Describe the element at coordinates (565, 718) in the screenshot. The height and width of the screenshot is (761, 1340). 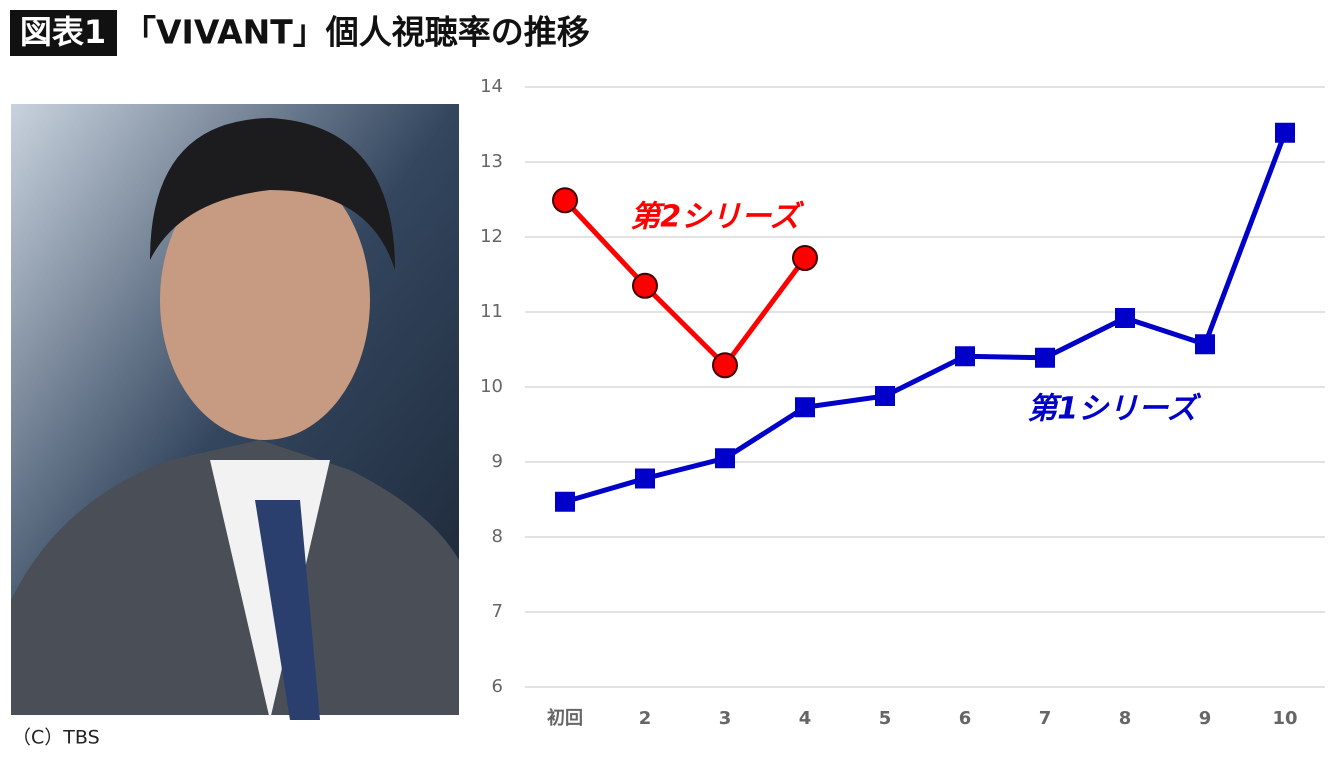
I see `x-tick-label: 初回` at that location.